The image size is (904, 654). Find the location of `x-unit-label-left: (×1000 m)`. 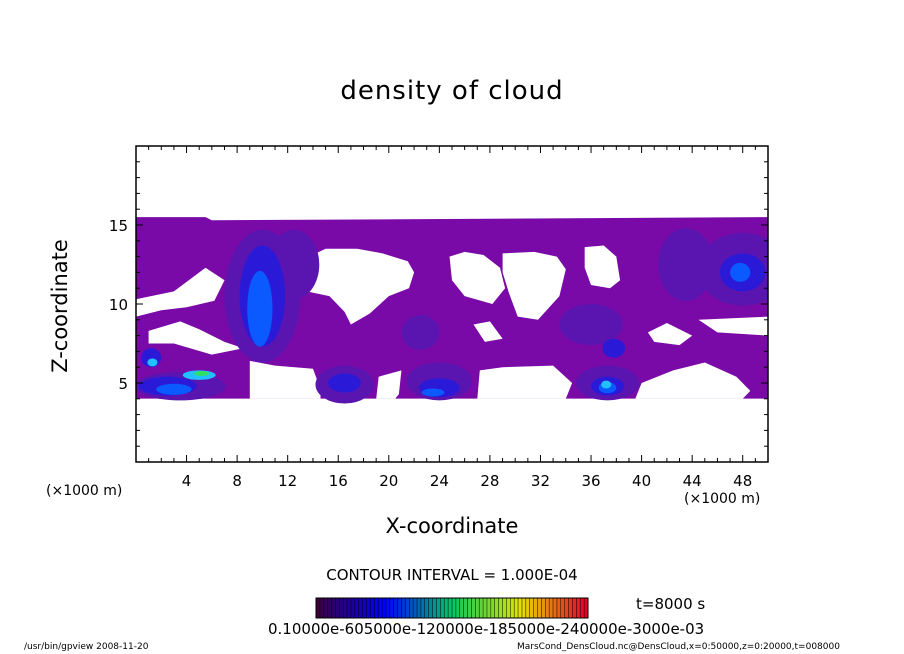

x-unit-label-left: (×1000 m) is located at coordinates (84, 491).